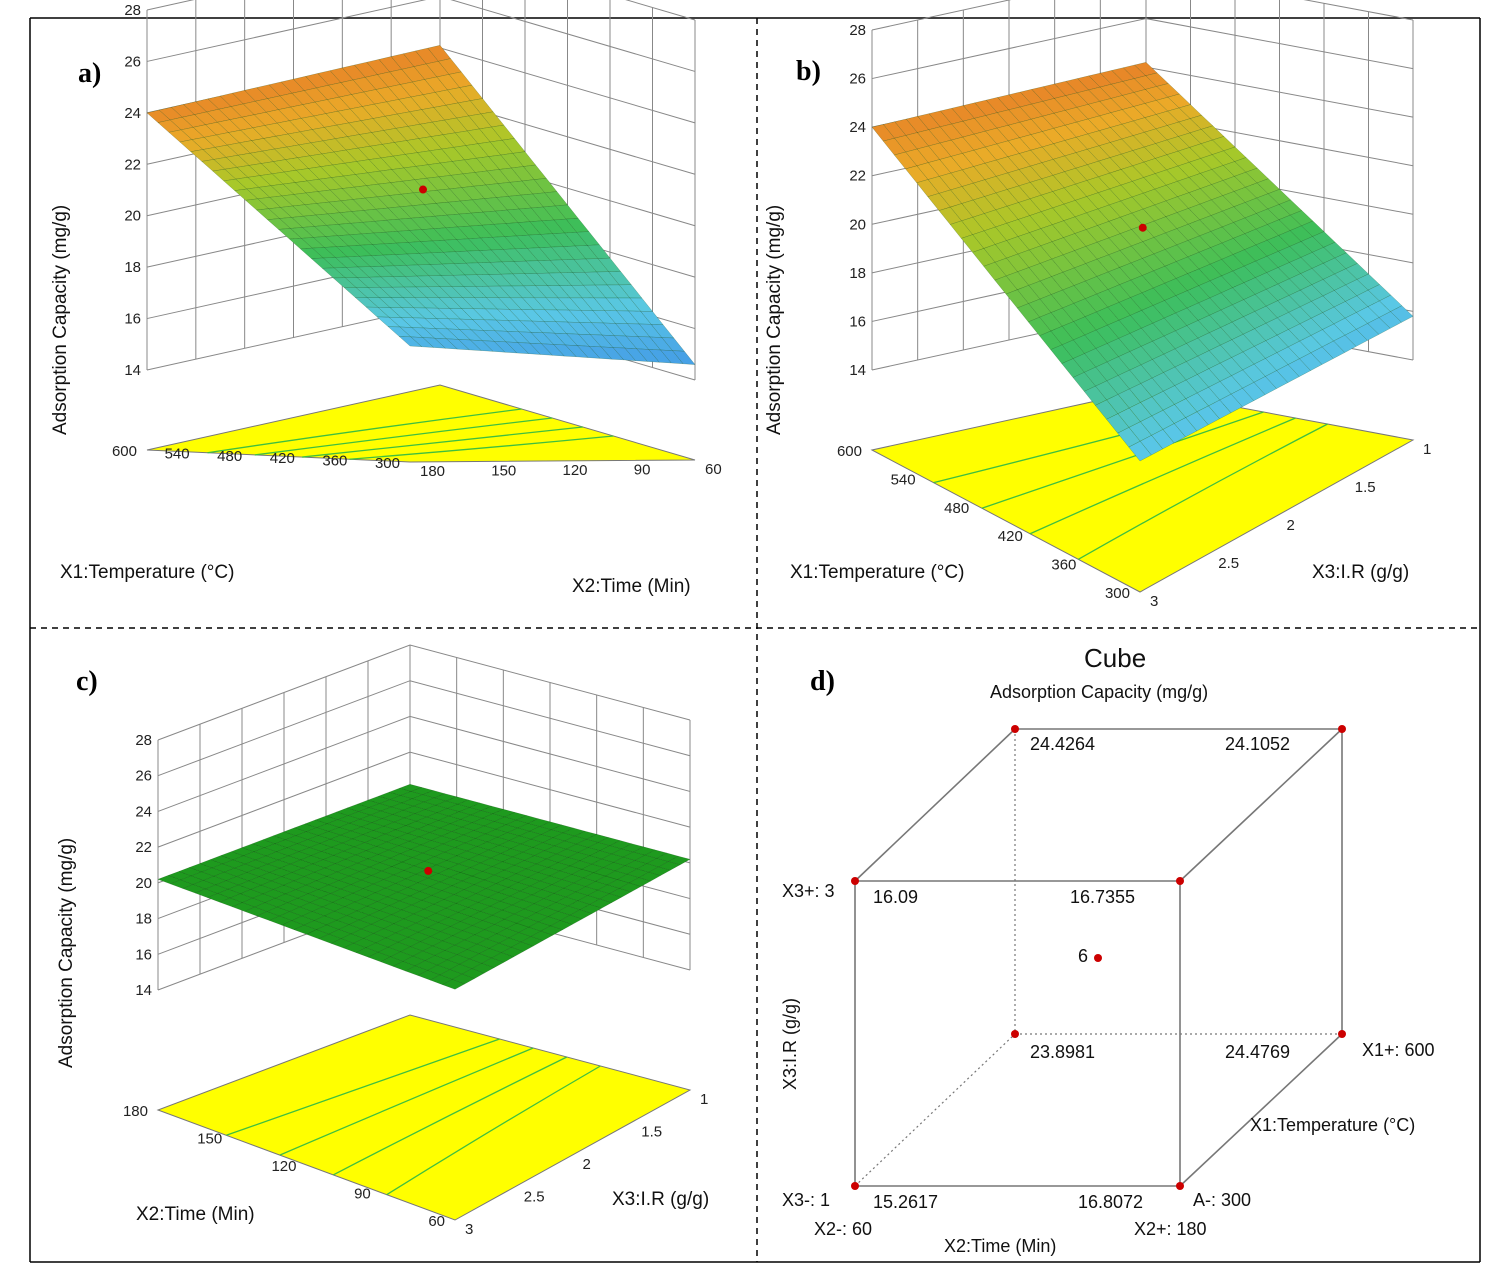  Describe the element at coordinates (790, 1044) in the screenshot. I see `cube-x3-axis-label: X3:I.R (g/g)` at that location.